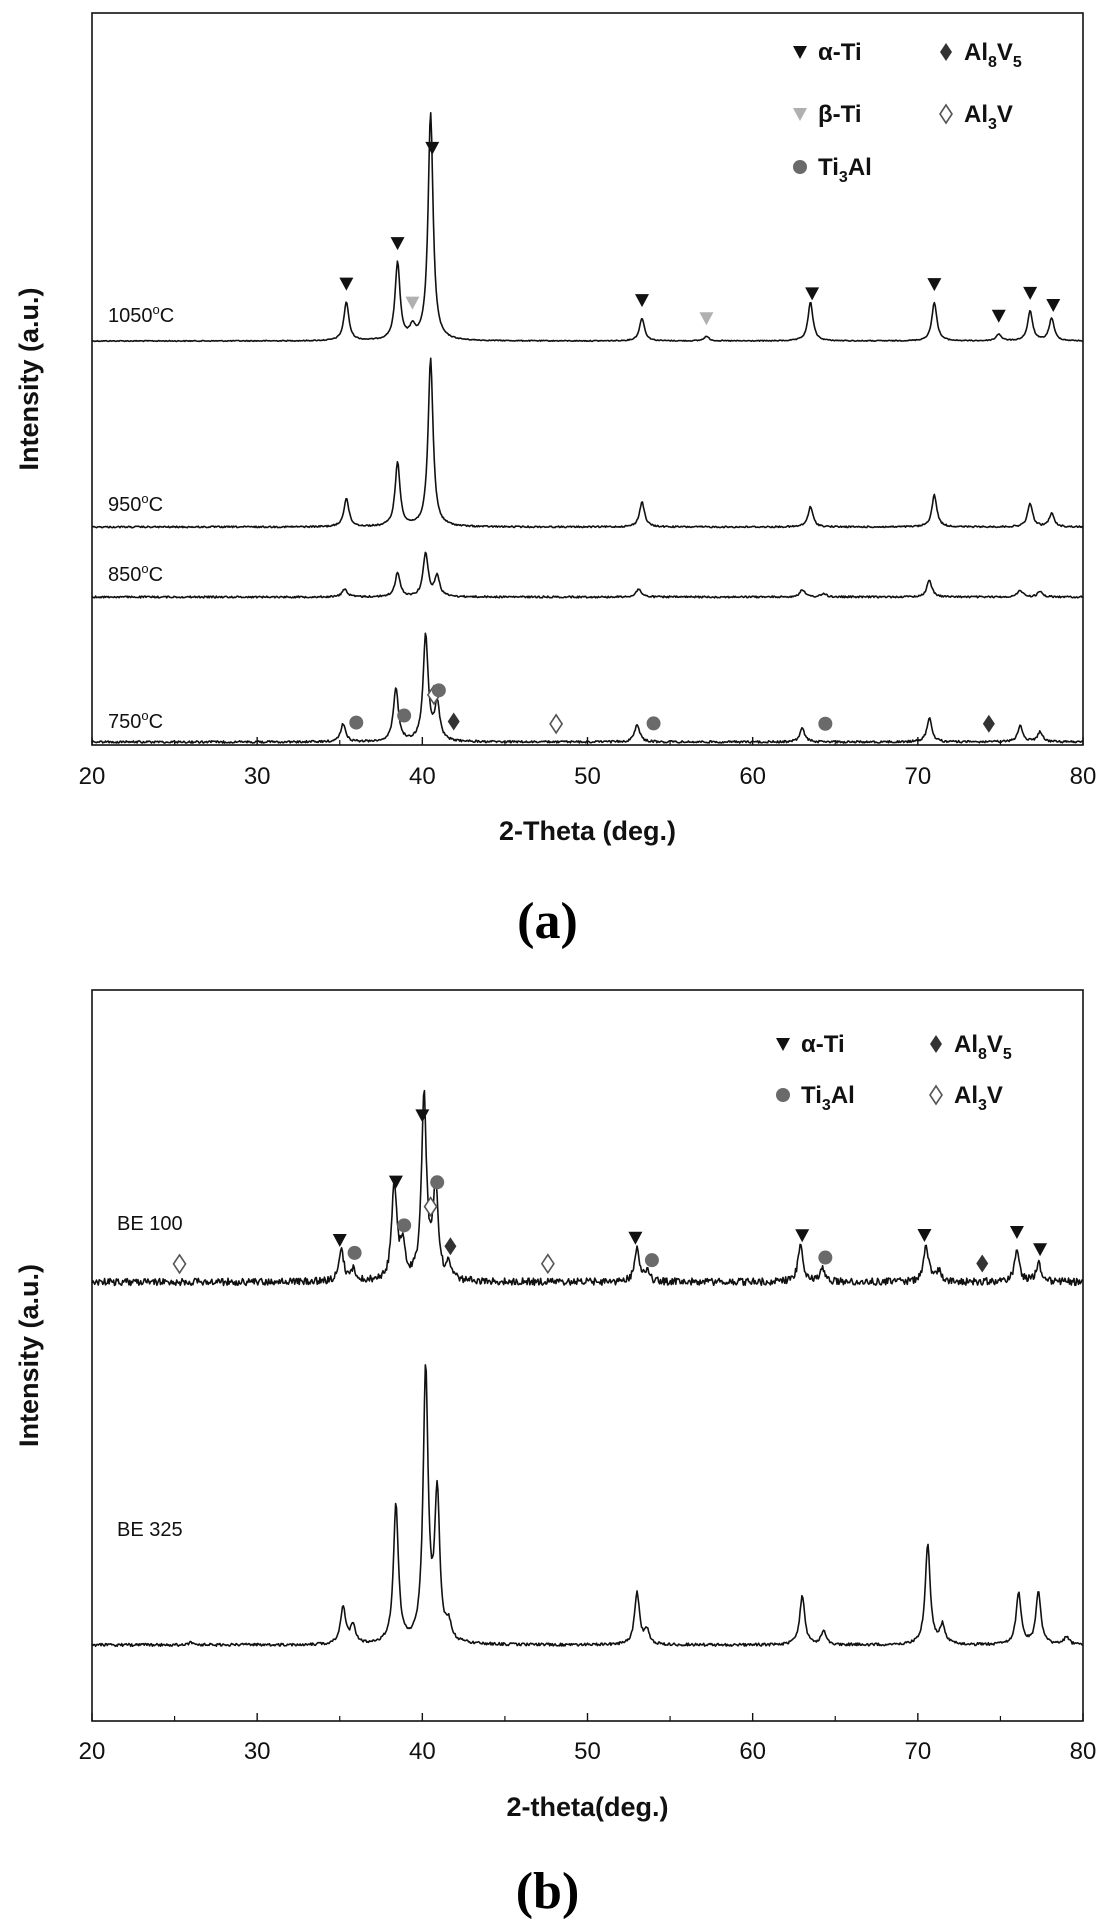 The image size is (1102, 1929). I want to click on trace-label: BE 100, so click(150, 1224).